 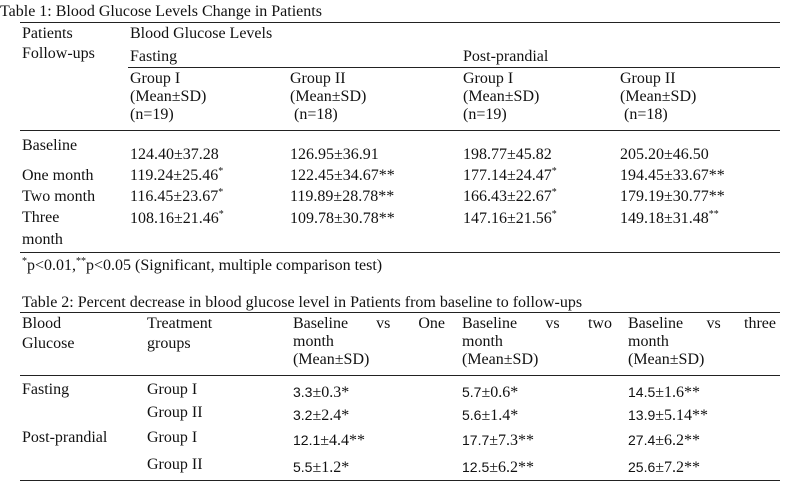 What do you see at coordinates (510, 196) in the screenshot?
I see `table1-cell: 166.43±22.67*` at bounding box center [510, 196].